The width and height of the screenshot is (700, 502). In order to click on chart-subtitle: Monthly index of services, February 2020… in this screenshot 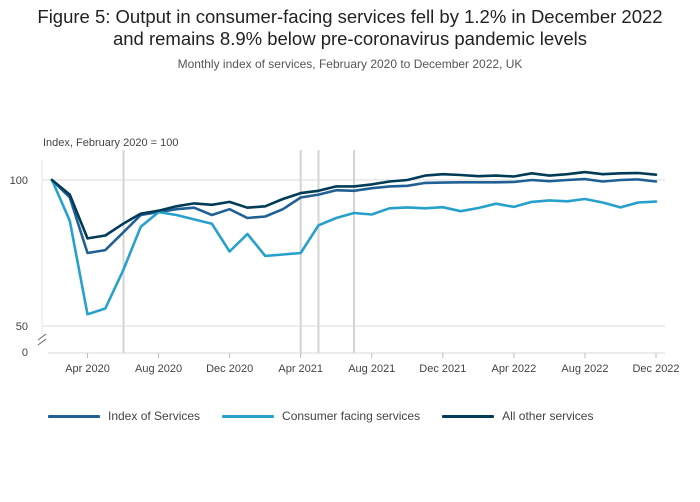, I will do `click(350, 64)`.